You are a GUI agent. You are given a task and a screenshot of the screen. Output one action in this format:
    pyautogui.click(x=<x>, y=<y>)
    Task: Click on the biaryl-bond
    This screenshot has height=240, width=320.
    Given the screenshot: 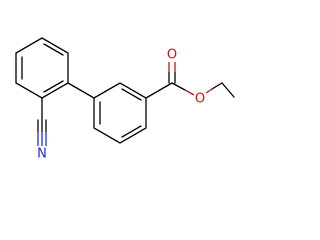 What is the action you would take?
    pyautogui.click(x=81, y=90)
    